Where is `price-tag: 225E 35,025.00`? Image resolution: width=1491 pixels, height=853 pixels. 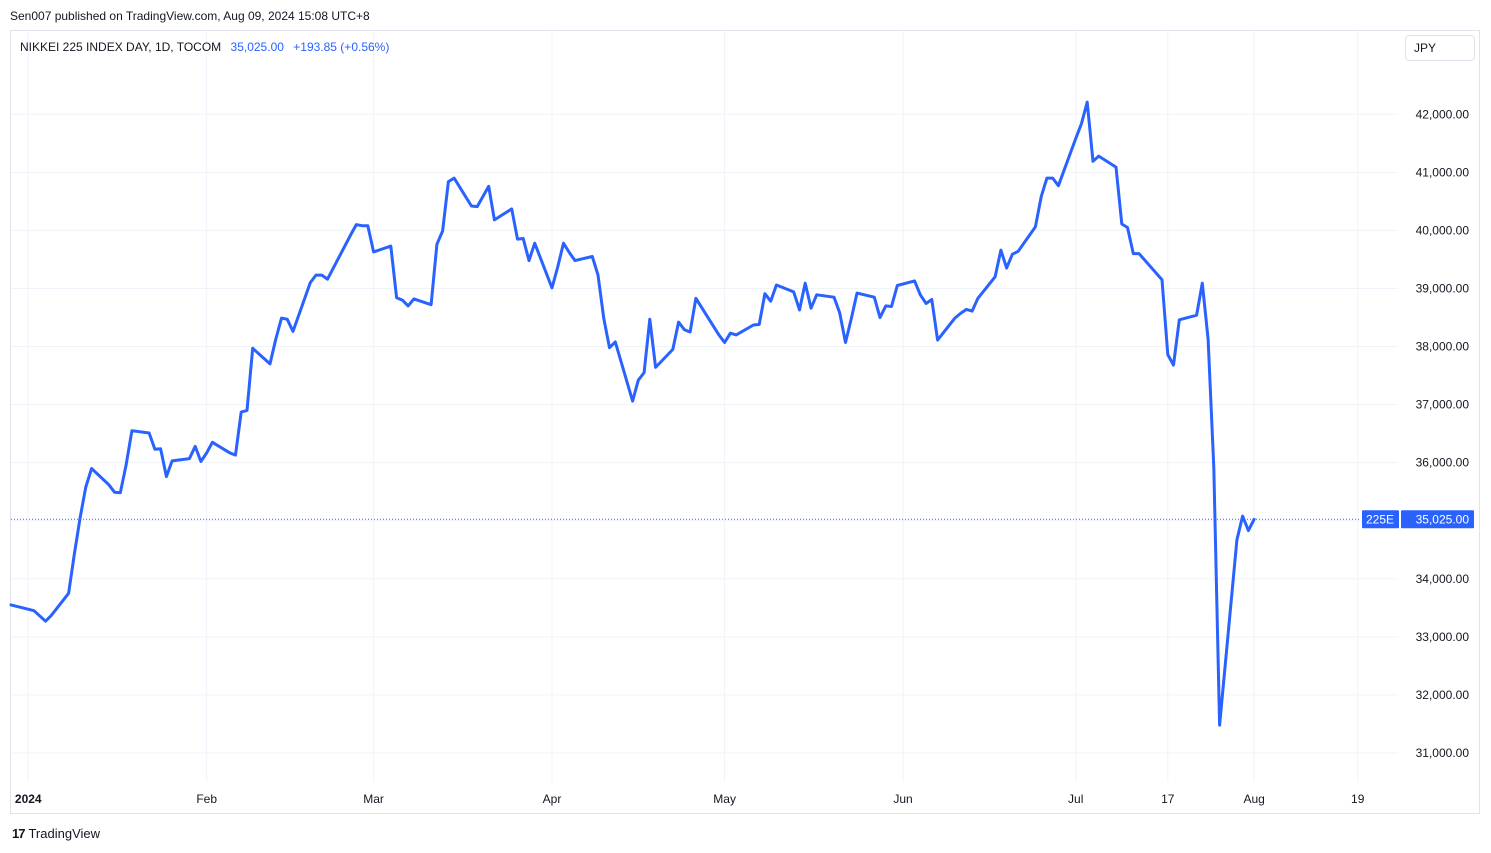
price-tag: 225E 35,025.00 is located at coordinates (1418, 519).